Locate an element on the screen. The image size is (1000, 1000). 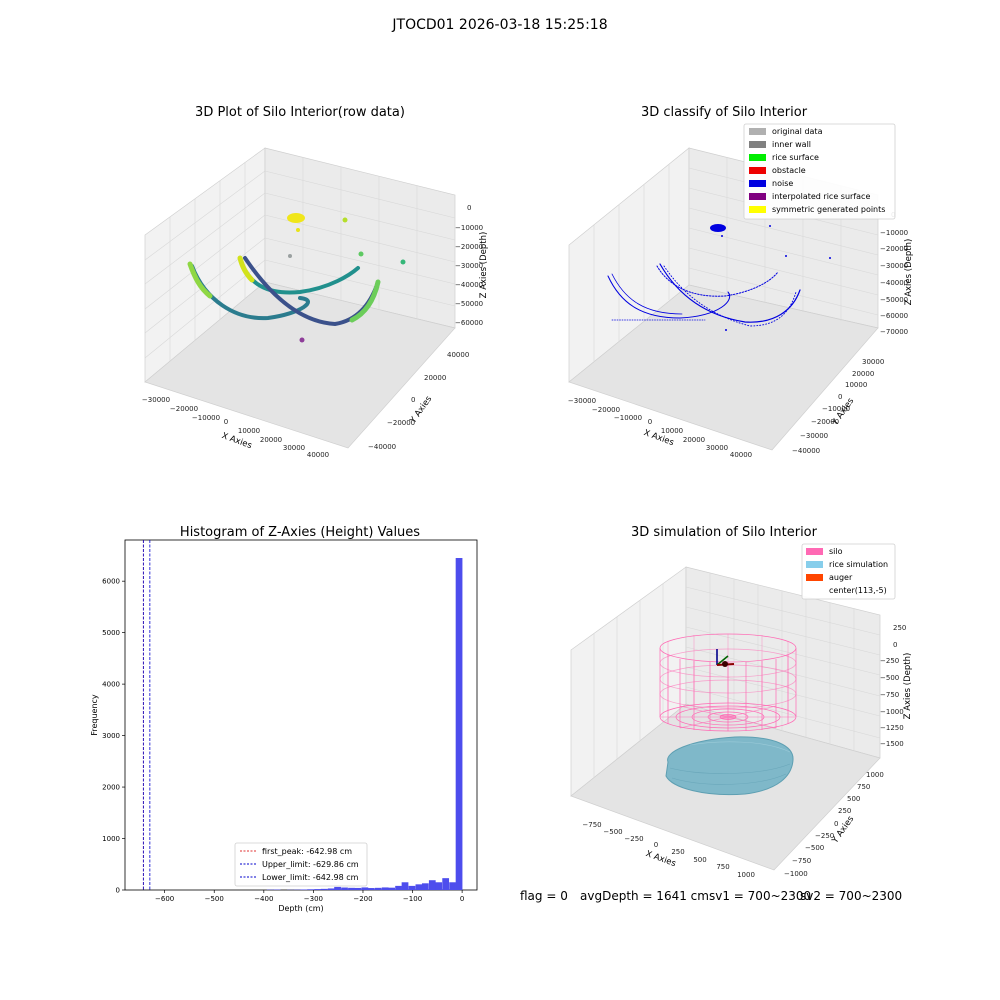
legend-label: Upper_limit: -629.86 cm is located at coordinates (310, 864).